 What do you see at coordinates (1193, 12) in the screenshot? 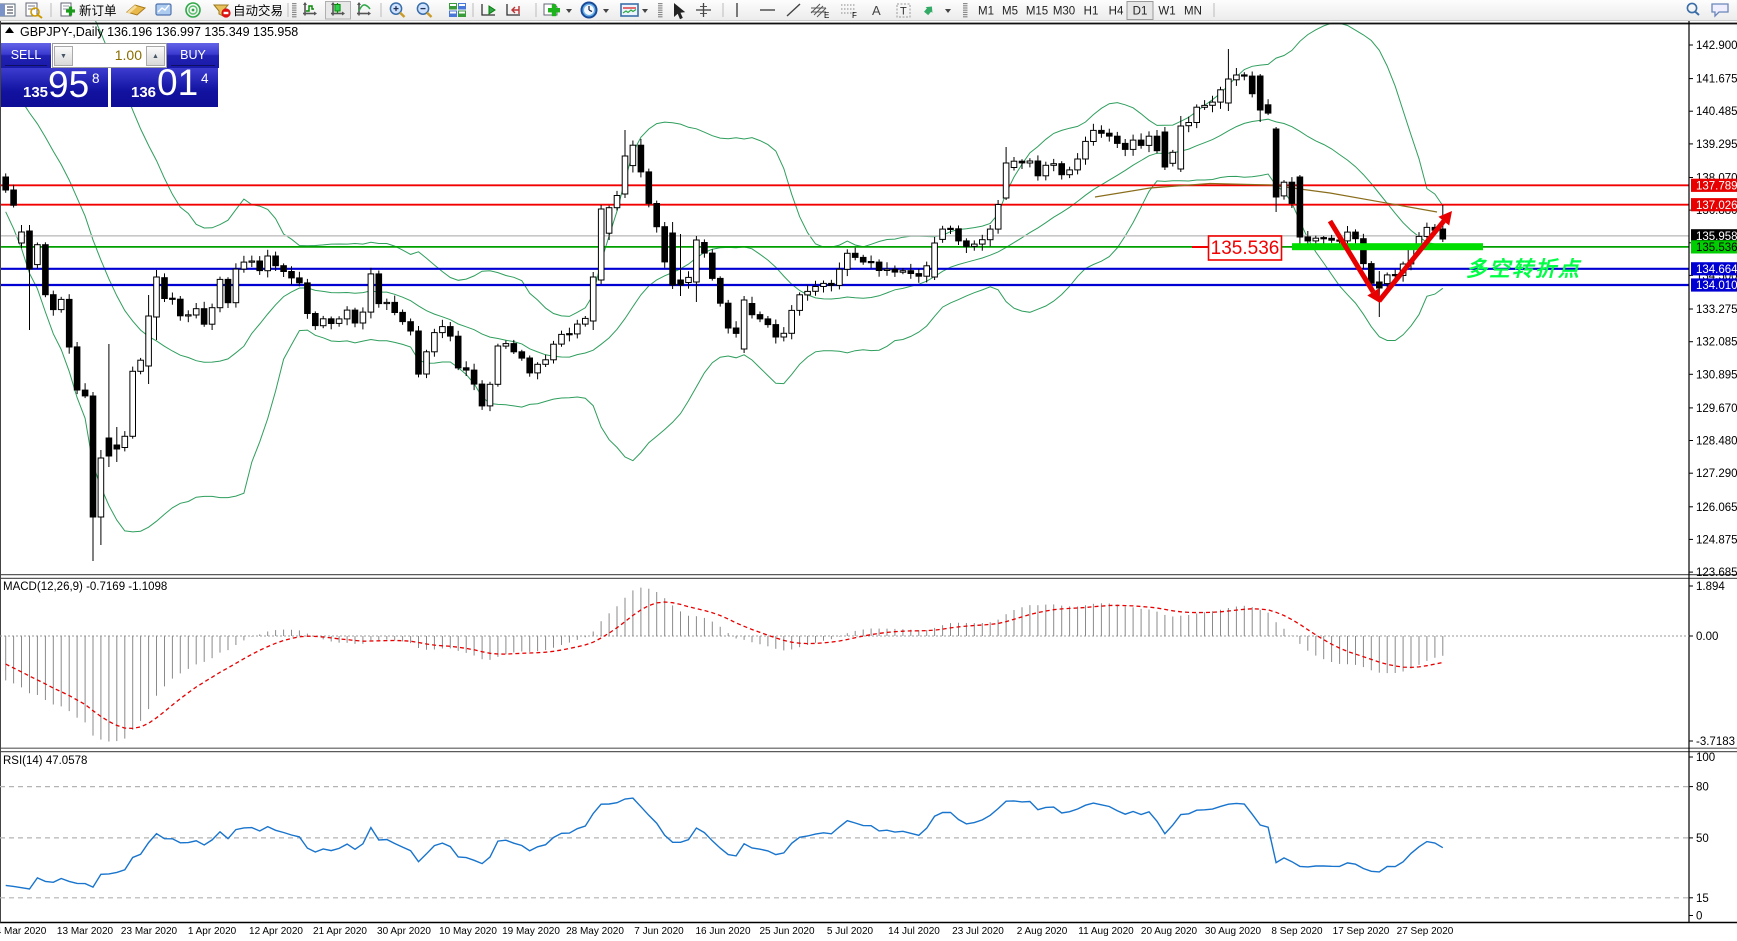
I see `svg-text: MN` at bounding box center [1193, 12].